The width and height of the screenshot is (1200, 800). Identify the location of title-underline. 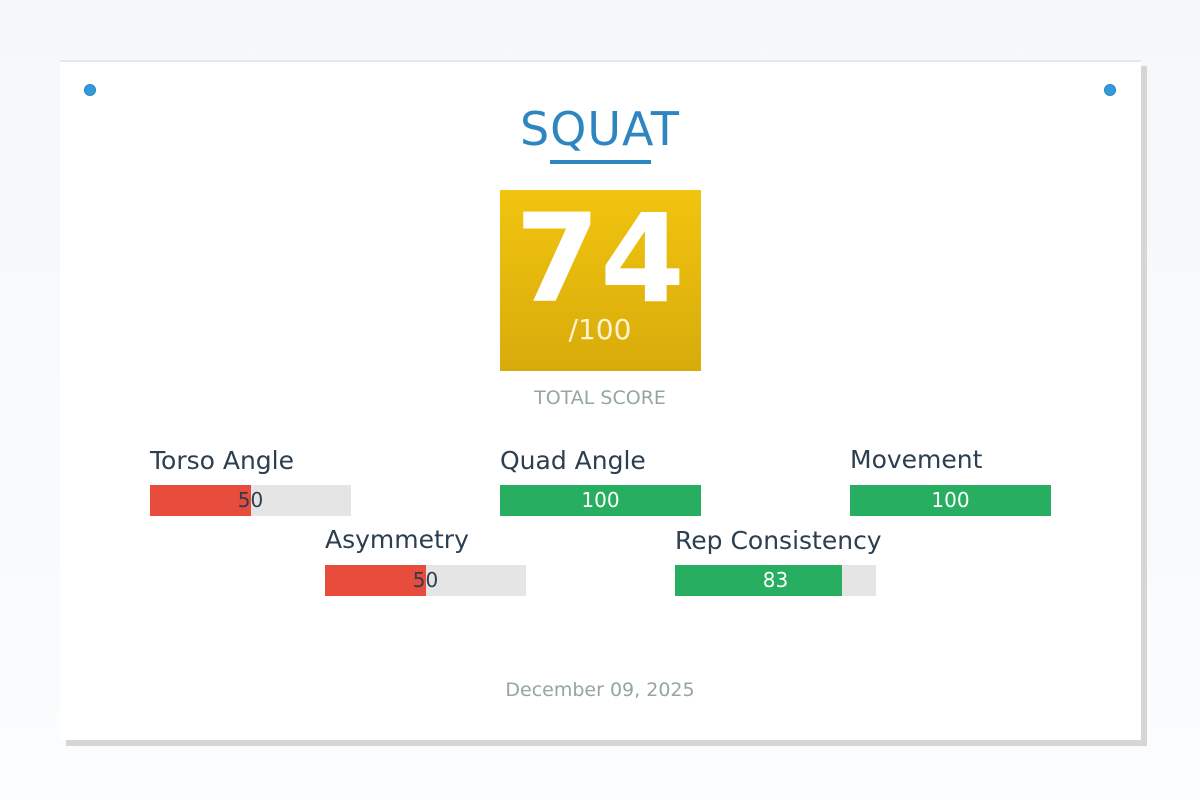
(600, 162).